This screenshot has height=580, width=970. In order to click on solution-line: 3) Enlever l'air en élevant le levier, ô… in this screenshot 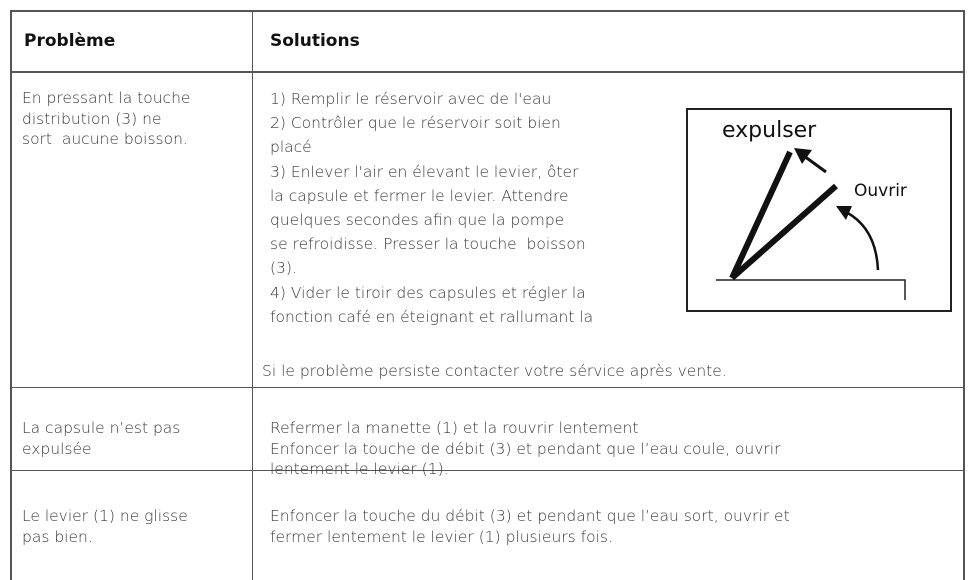, I will do `click(424, 171)`.